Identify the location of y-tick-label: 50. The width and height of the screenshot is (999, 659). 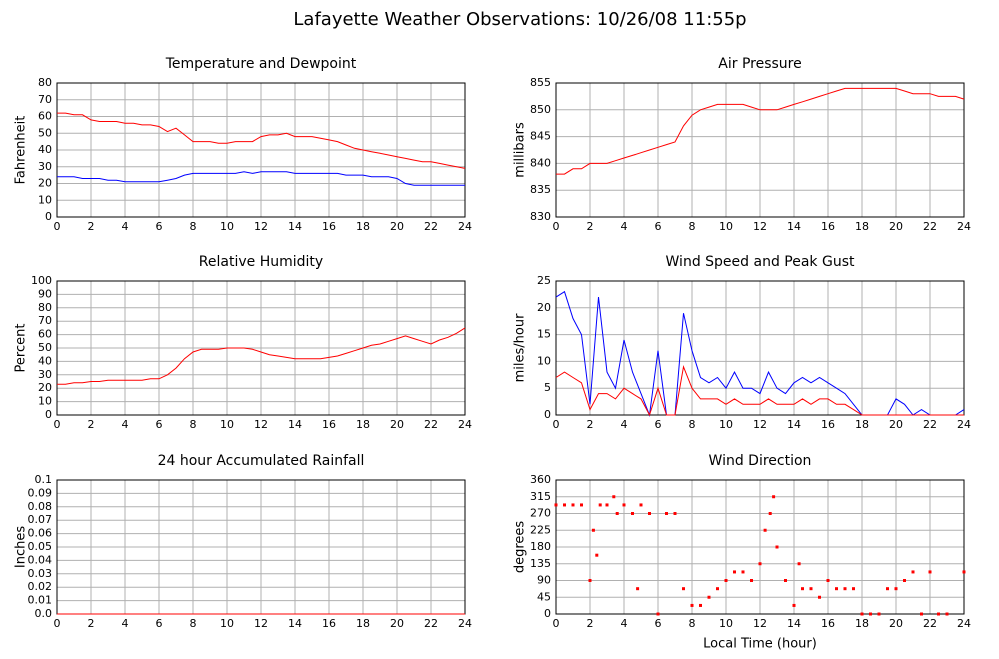
(45, 132).